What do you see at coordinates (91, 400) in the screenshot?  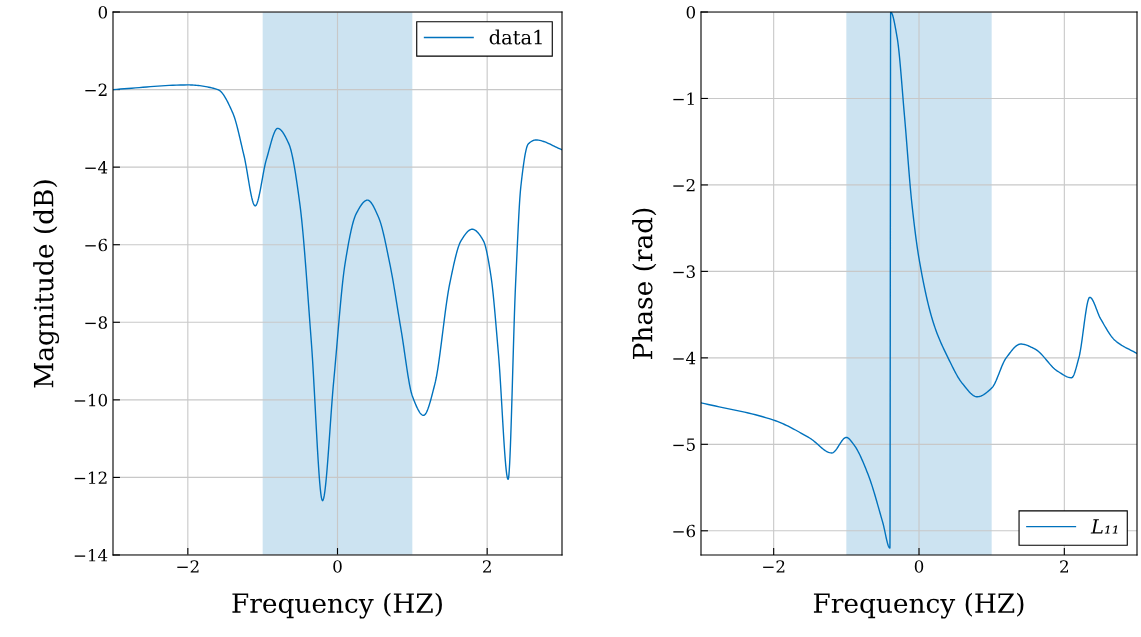 I see `y-tick-label: −10` at bounding box center [91, 400].